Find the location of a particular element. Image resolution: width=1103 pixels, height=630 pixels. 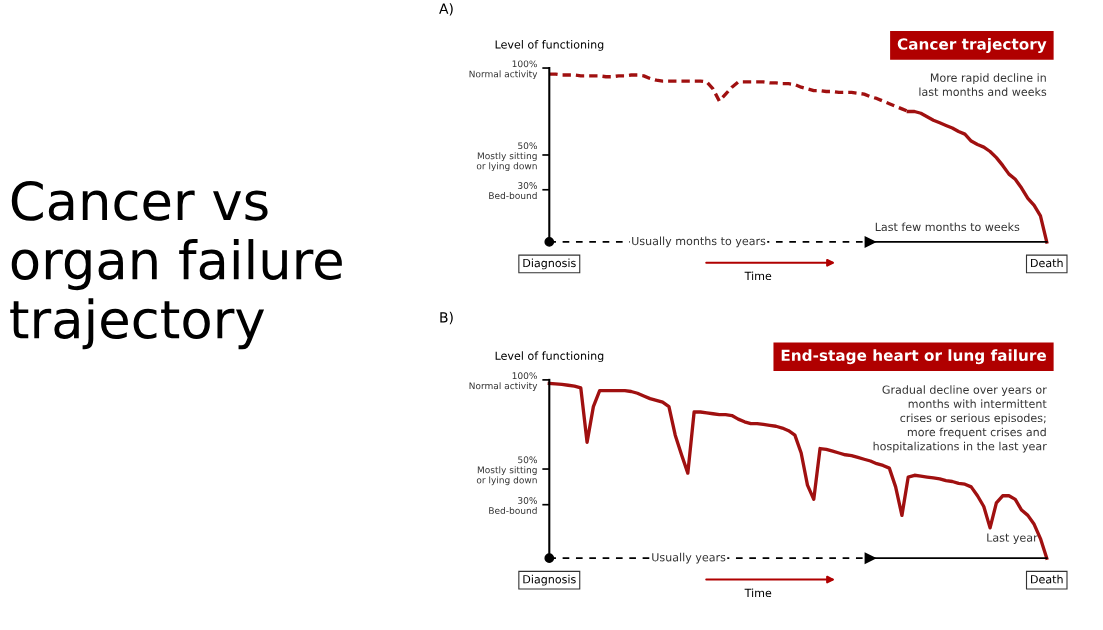

annotation: Last year is located at coordinates (1012, 538).